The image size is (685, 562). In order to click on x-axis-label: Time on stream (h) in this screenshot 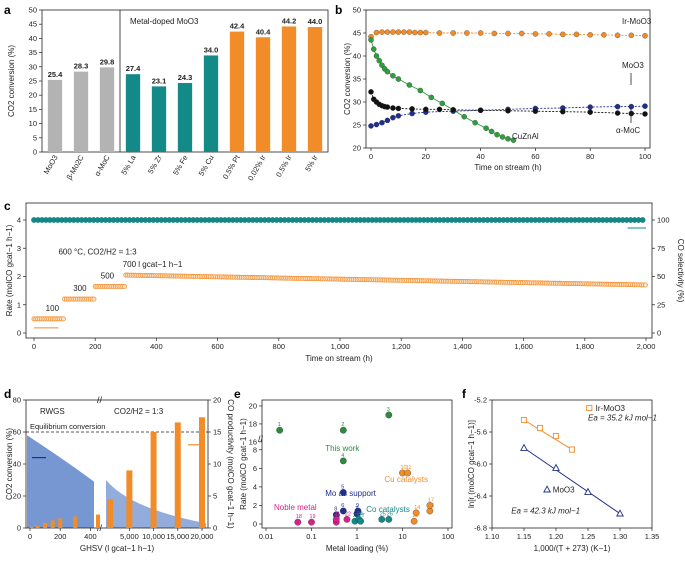, I will do `click(339, 358)`.